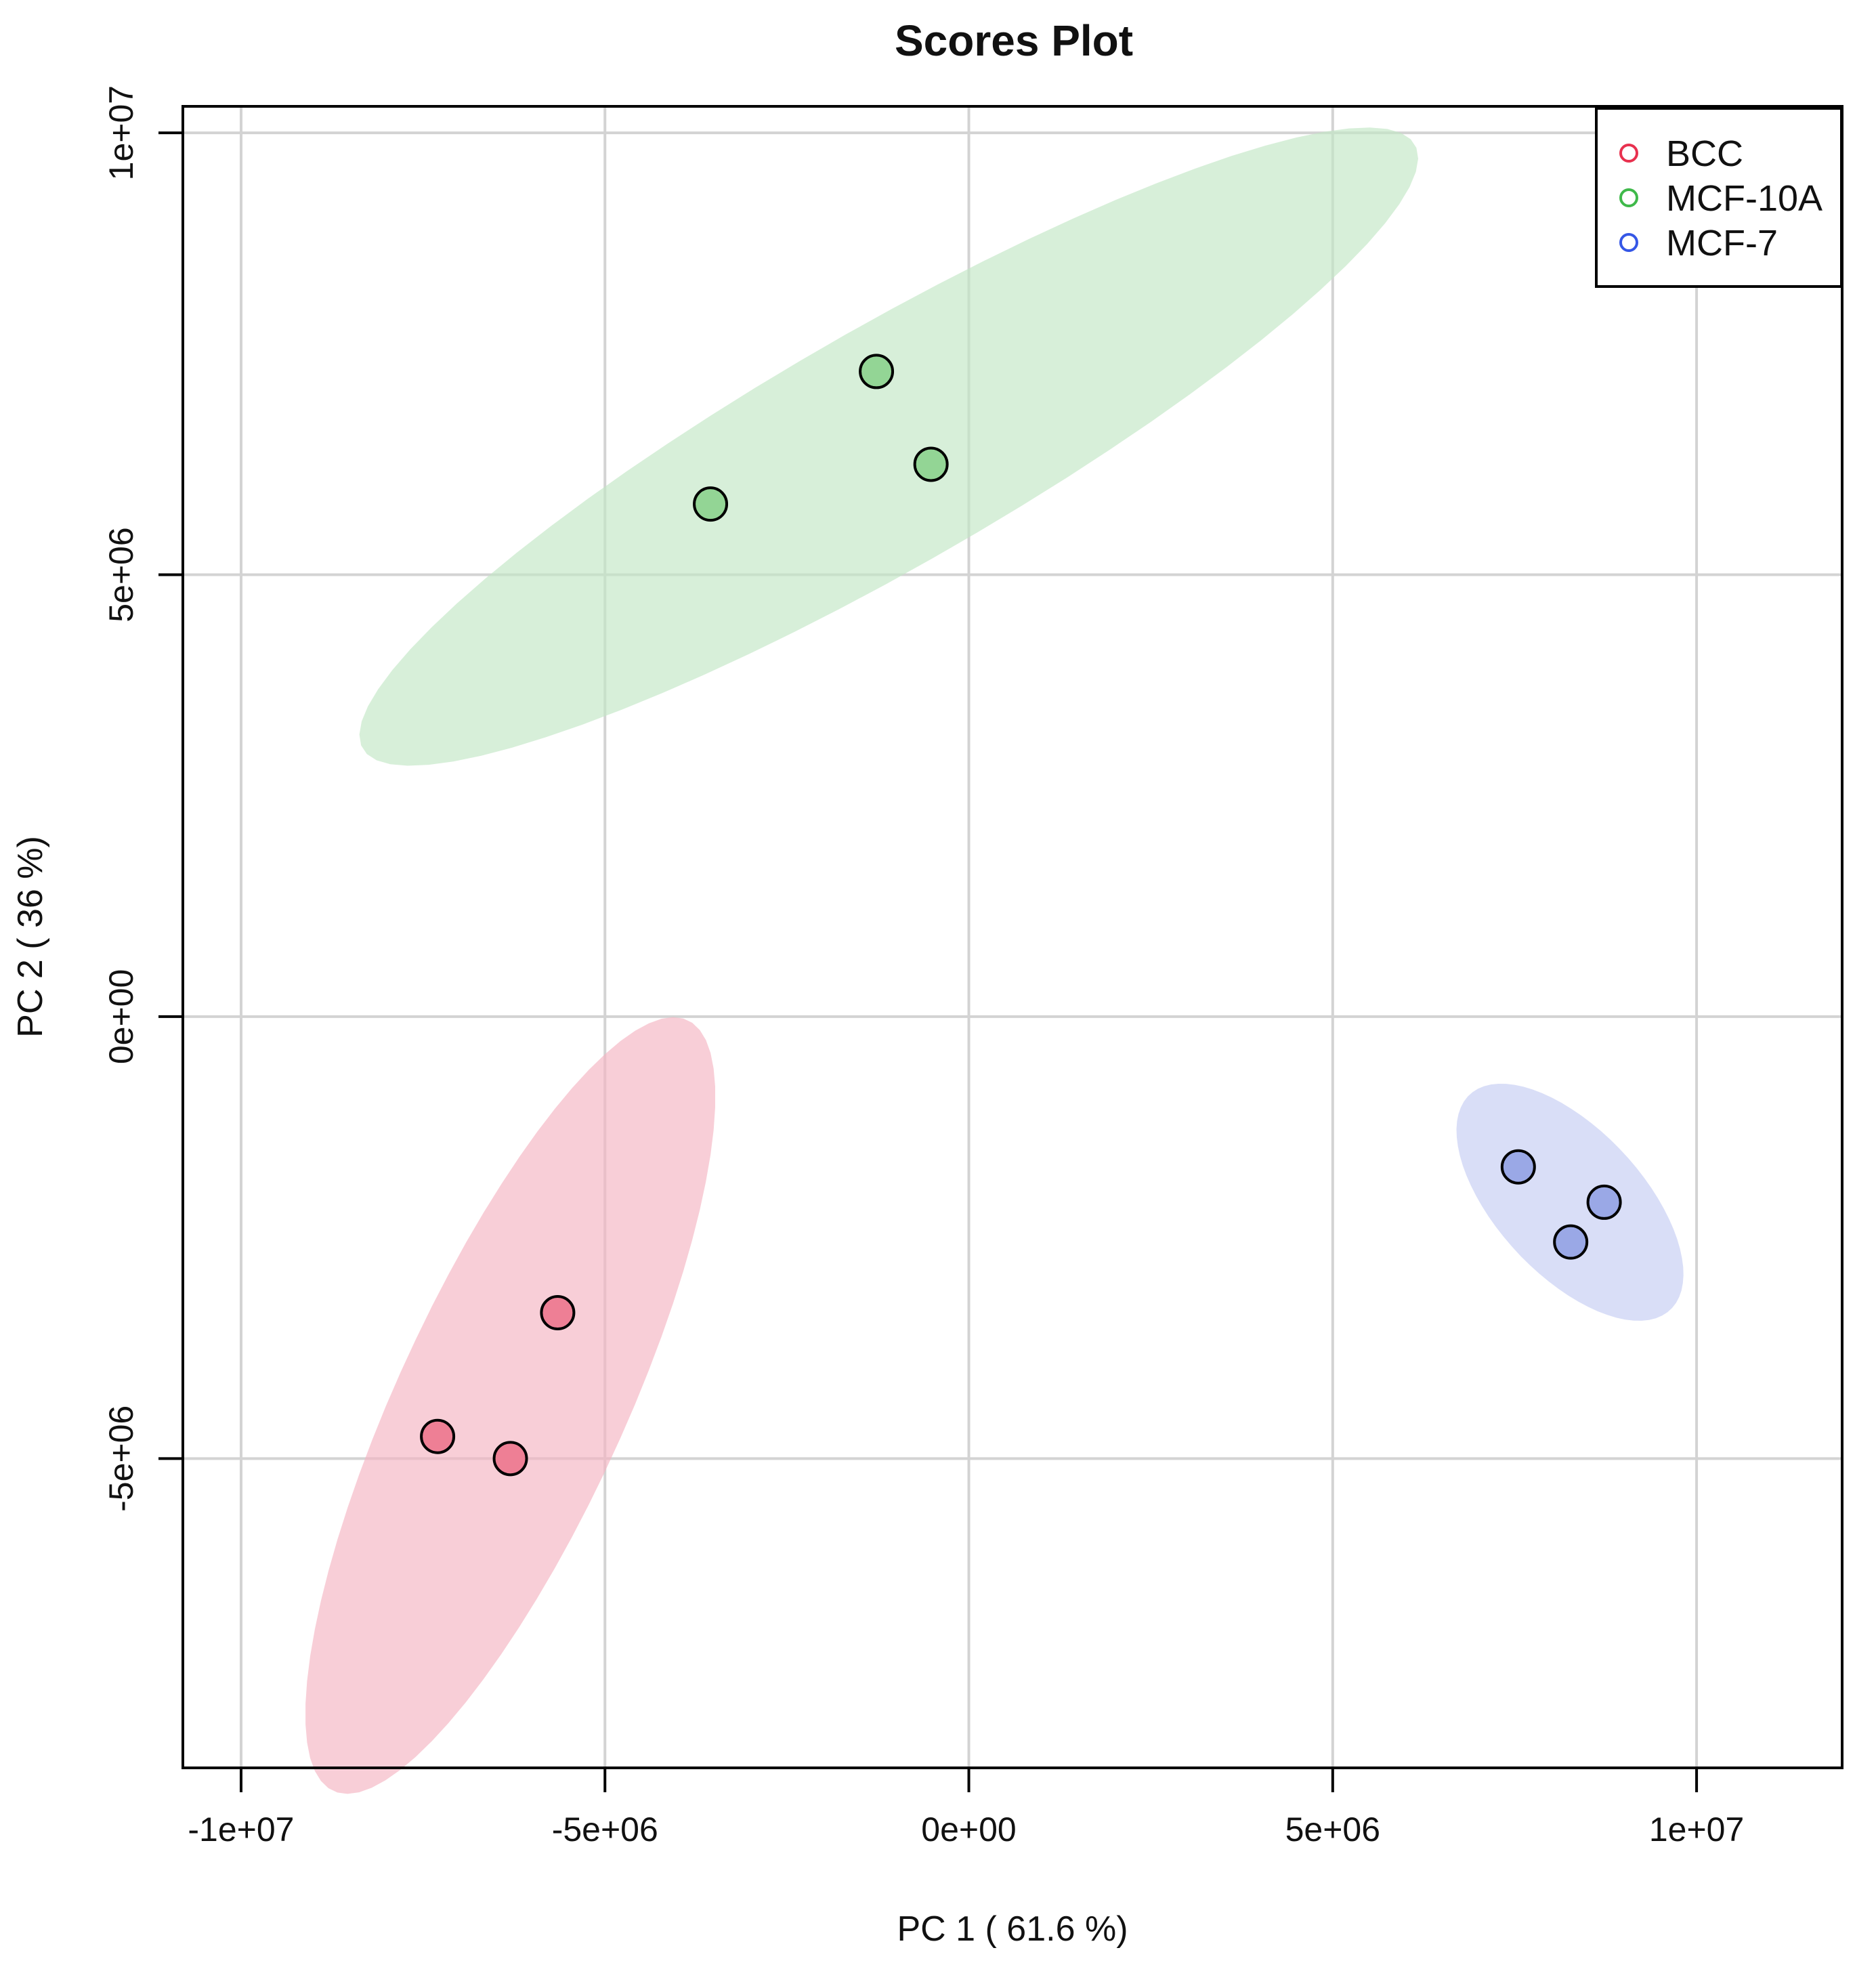 This screenshot has height=1967, width=1876. What do you see at coordinates (30, 937) in the screenshot?
I see `y-axis-label: PC 2 ( 36 %)` at bounding box center [30, 937].